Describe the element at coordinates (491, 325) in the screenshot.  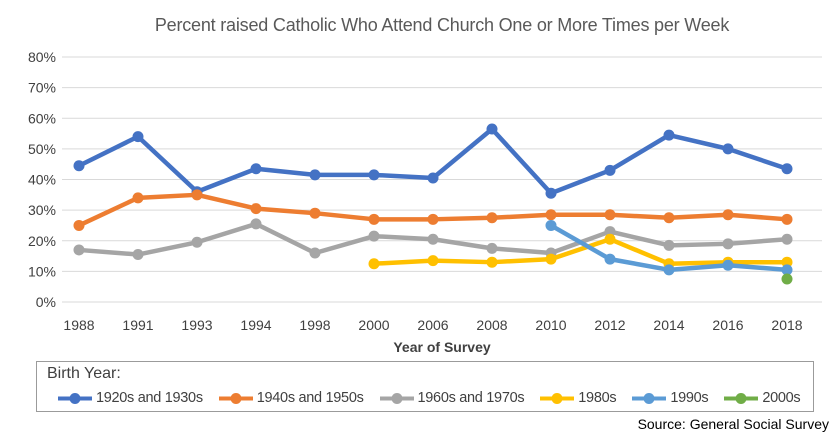
I see `x-tick-label: 2008` at that location.